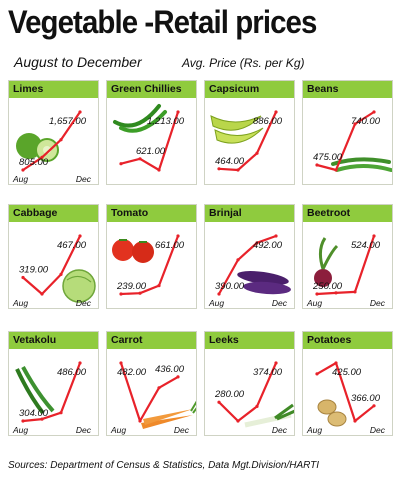  I want to click on line-chart: 239.00 661.00, so click(148, 265).